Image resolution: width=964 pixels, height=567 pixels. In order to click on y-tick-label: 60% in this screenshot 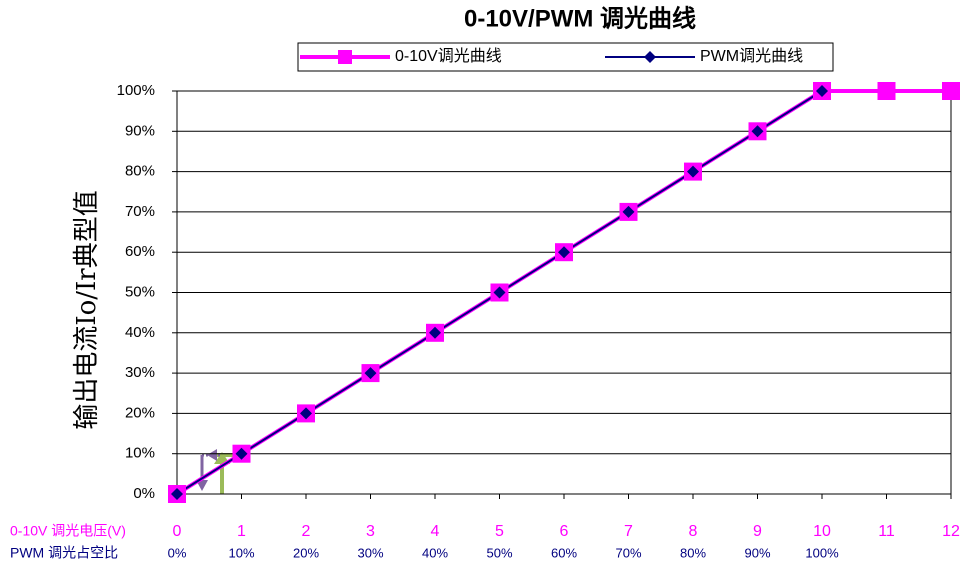, I will do `click(140, 251)`.